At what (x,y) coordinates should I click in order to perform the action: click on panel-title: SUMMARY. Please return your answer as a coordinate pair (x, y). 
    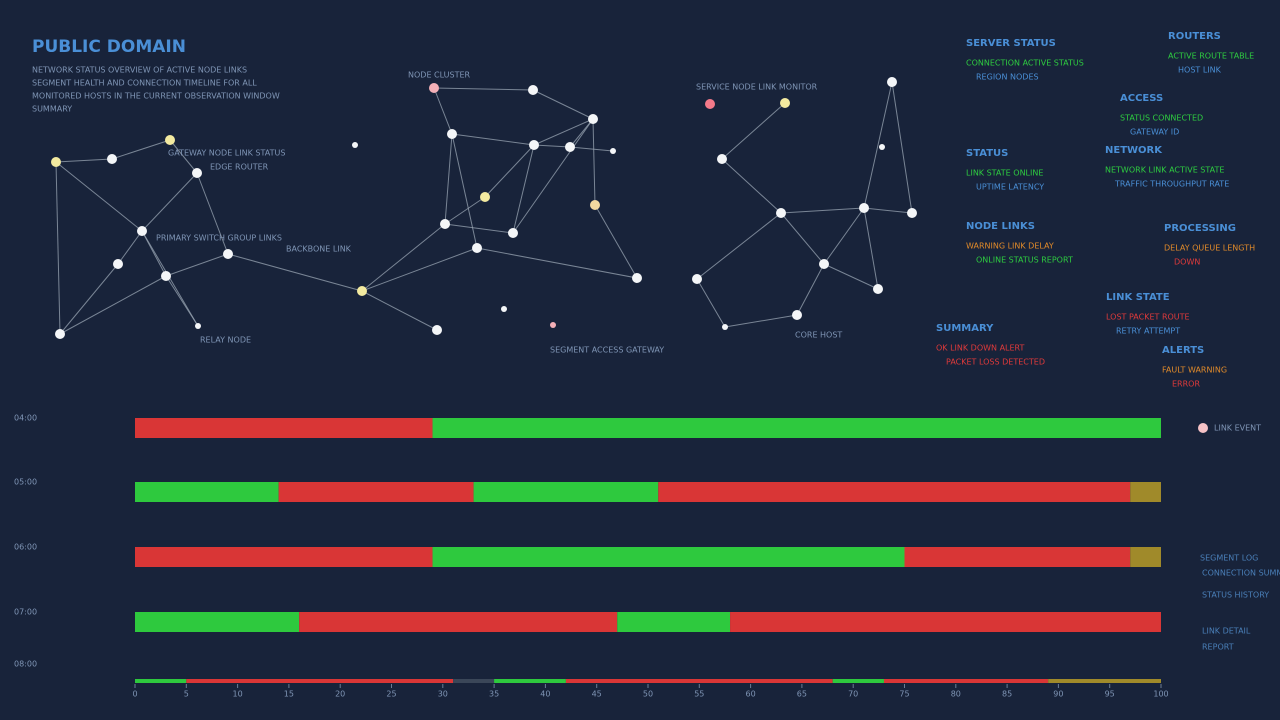
    Looking at the image, I should click on (965, 328).